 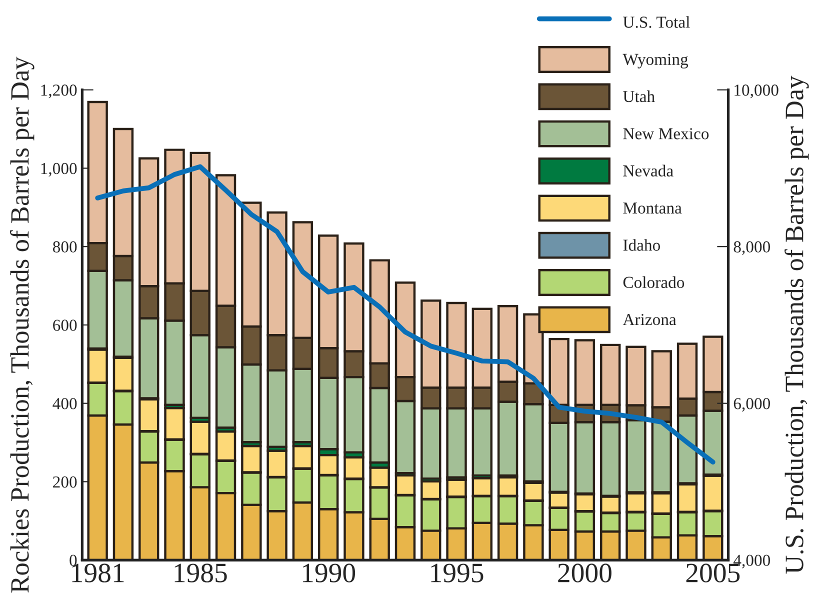 I want to click on y-tick-label: 200, so click(x=65, y=482).